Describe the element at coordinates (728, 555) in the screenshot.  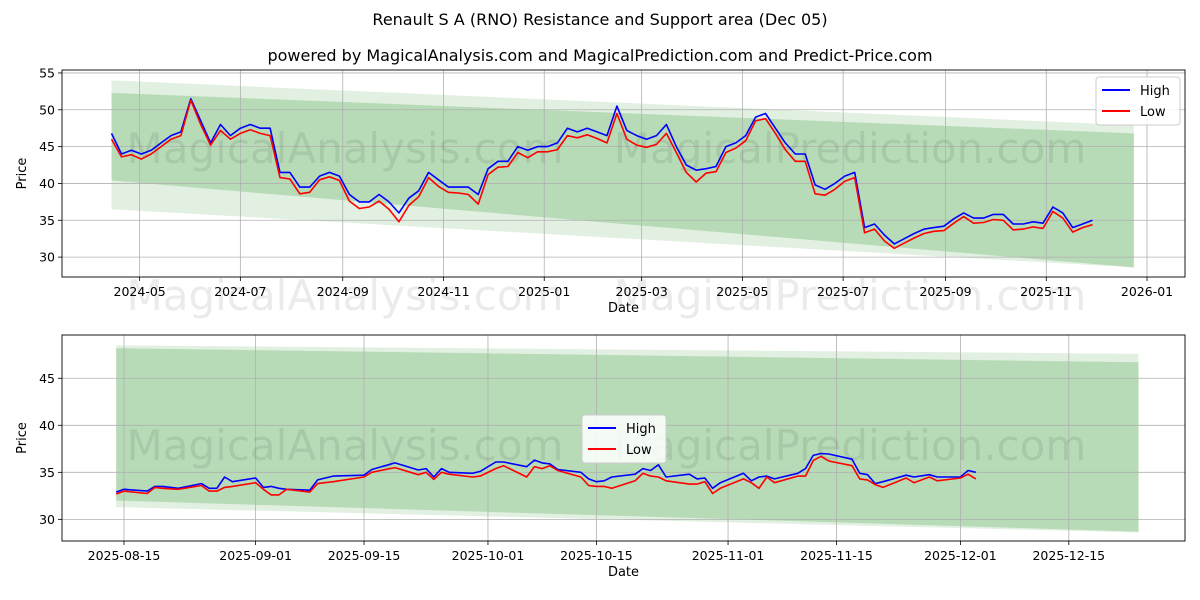
I see `x-tick-label: 2025-11-01` at that location.